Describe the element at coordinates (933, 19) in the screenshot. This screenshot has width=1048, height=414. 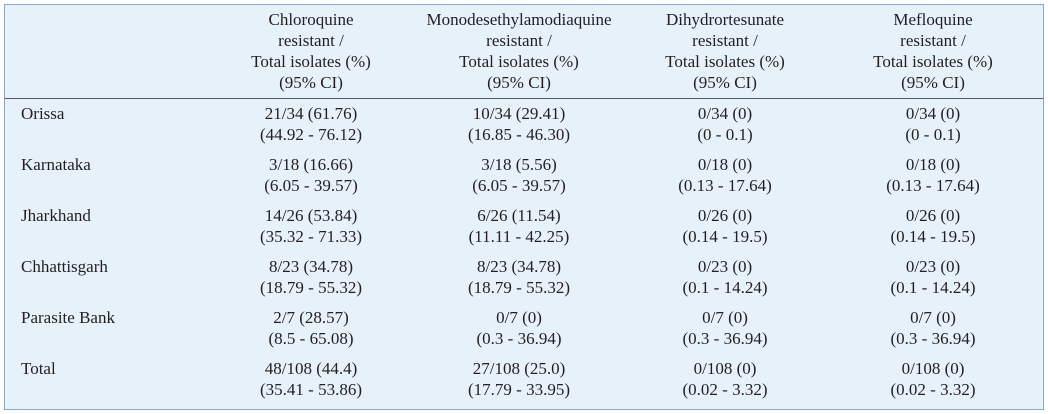
I see `header-line: Mefloquine` at that location.